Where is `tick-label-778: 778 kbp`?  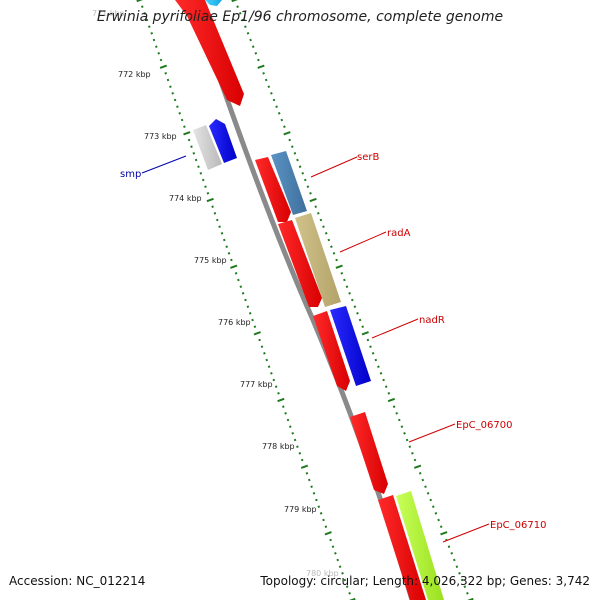
tick-label-778: 778 kbp is located at coordinates (278, 446).